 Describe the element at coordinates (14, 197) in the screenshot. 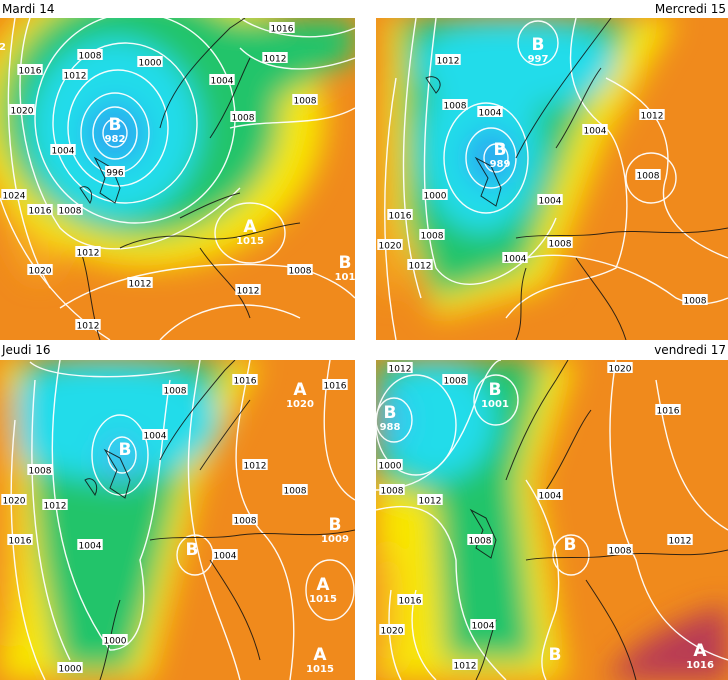

I see `isobar-label: 1024` at that location.